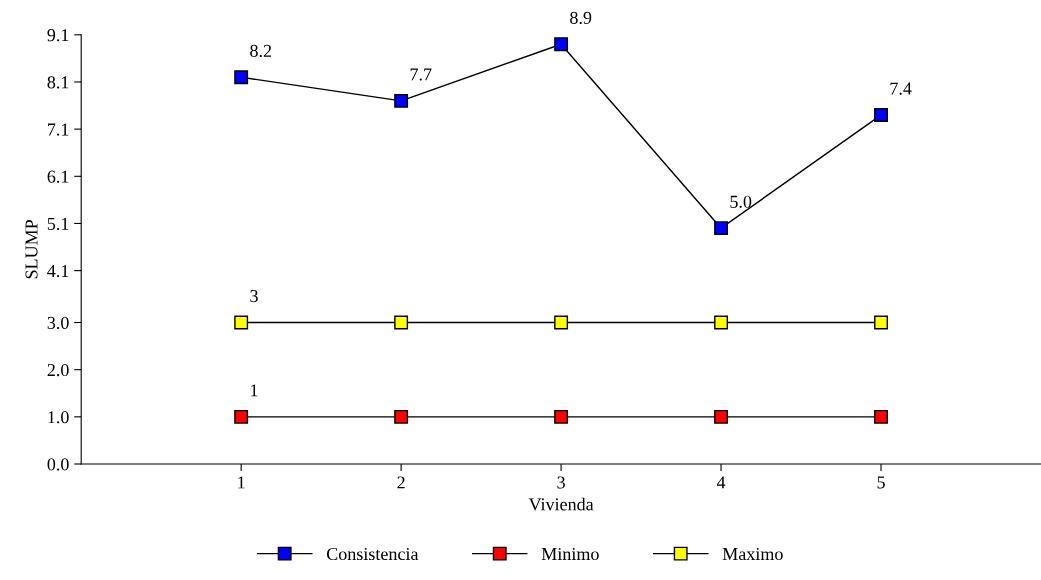  Describe the element at coordinates (31, 249) in the screenshot. I see `y-axis-title: SLUMP` at that location.